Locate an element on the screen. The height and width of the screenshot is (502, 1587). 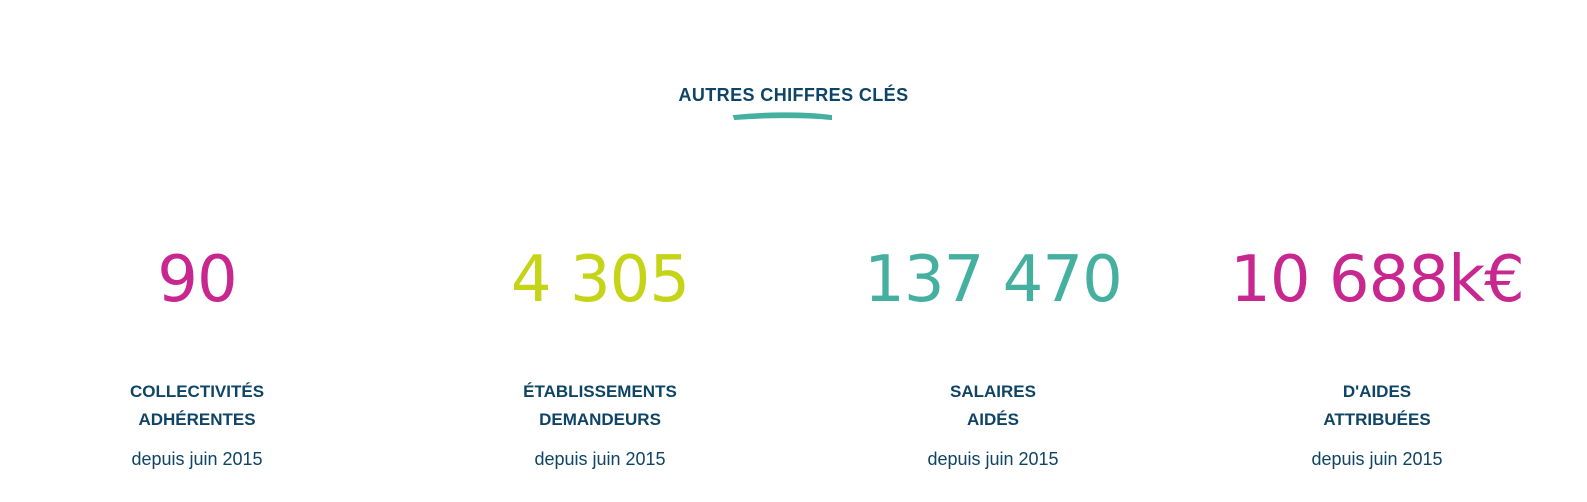
section-header: AUTRES CHIFFRES CLÉS is located at coordinates (793, 95).